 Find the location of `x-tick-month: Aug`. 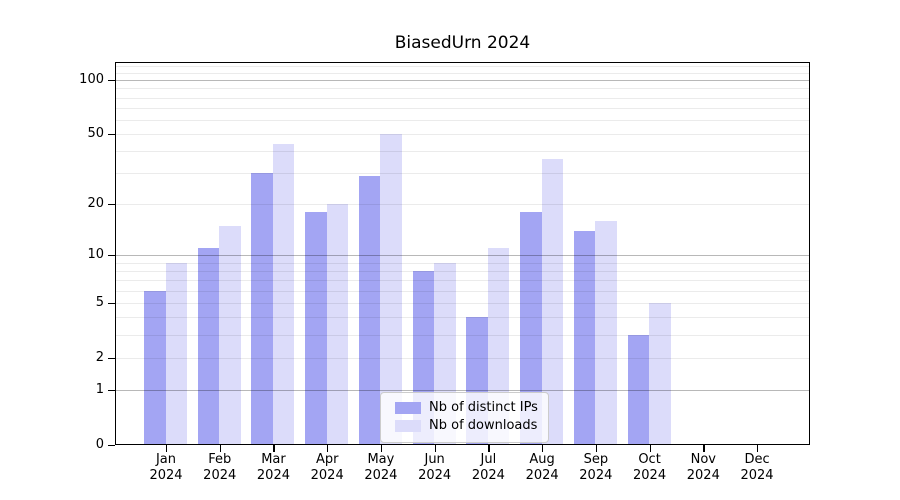

x-tick-month: Aug is located at coordinates (542, 459).